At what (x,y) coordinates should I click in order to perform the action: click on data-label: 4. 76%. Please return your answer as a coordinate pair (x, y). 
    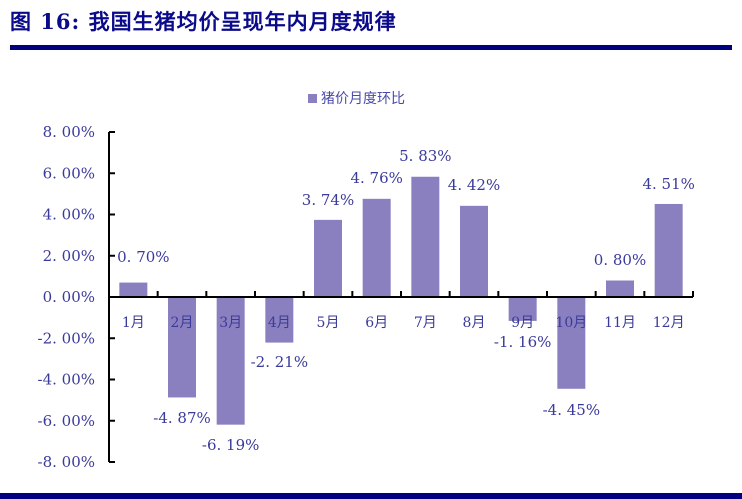
    Looking at the image, I should click on (376, 178).